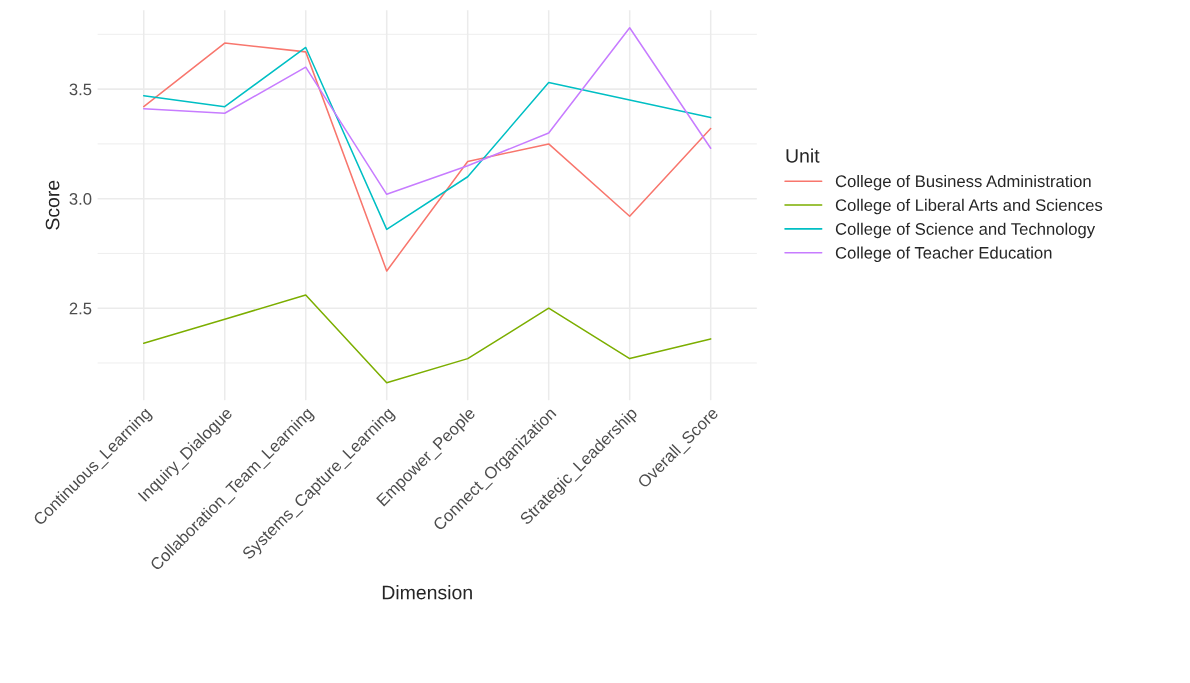 Image resolution: width=1190 pixels, height=683 pixels. Describe the element at coordinates (80, 308) in the screenshot. I see `y-tick-label: 2.5` at that location.